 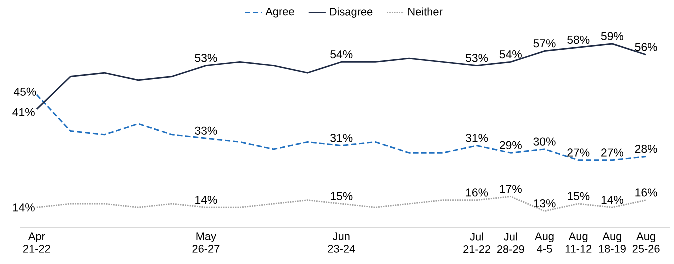 What do you see at coordinates (646, 47) in the screenshot?
I see `data-label: 56%` at bounding box center [646, 47].